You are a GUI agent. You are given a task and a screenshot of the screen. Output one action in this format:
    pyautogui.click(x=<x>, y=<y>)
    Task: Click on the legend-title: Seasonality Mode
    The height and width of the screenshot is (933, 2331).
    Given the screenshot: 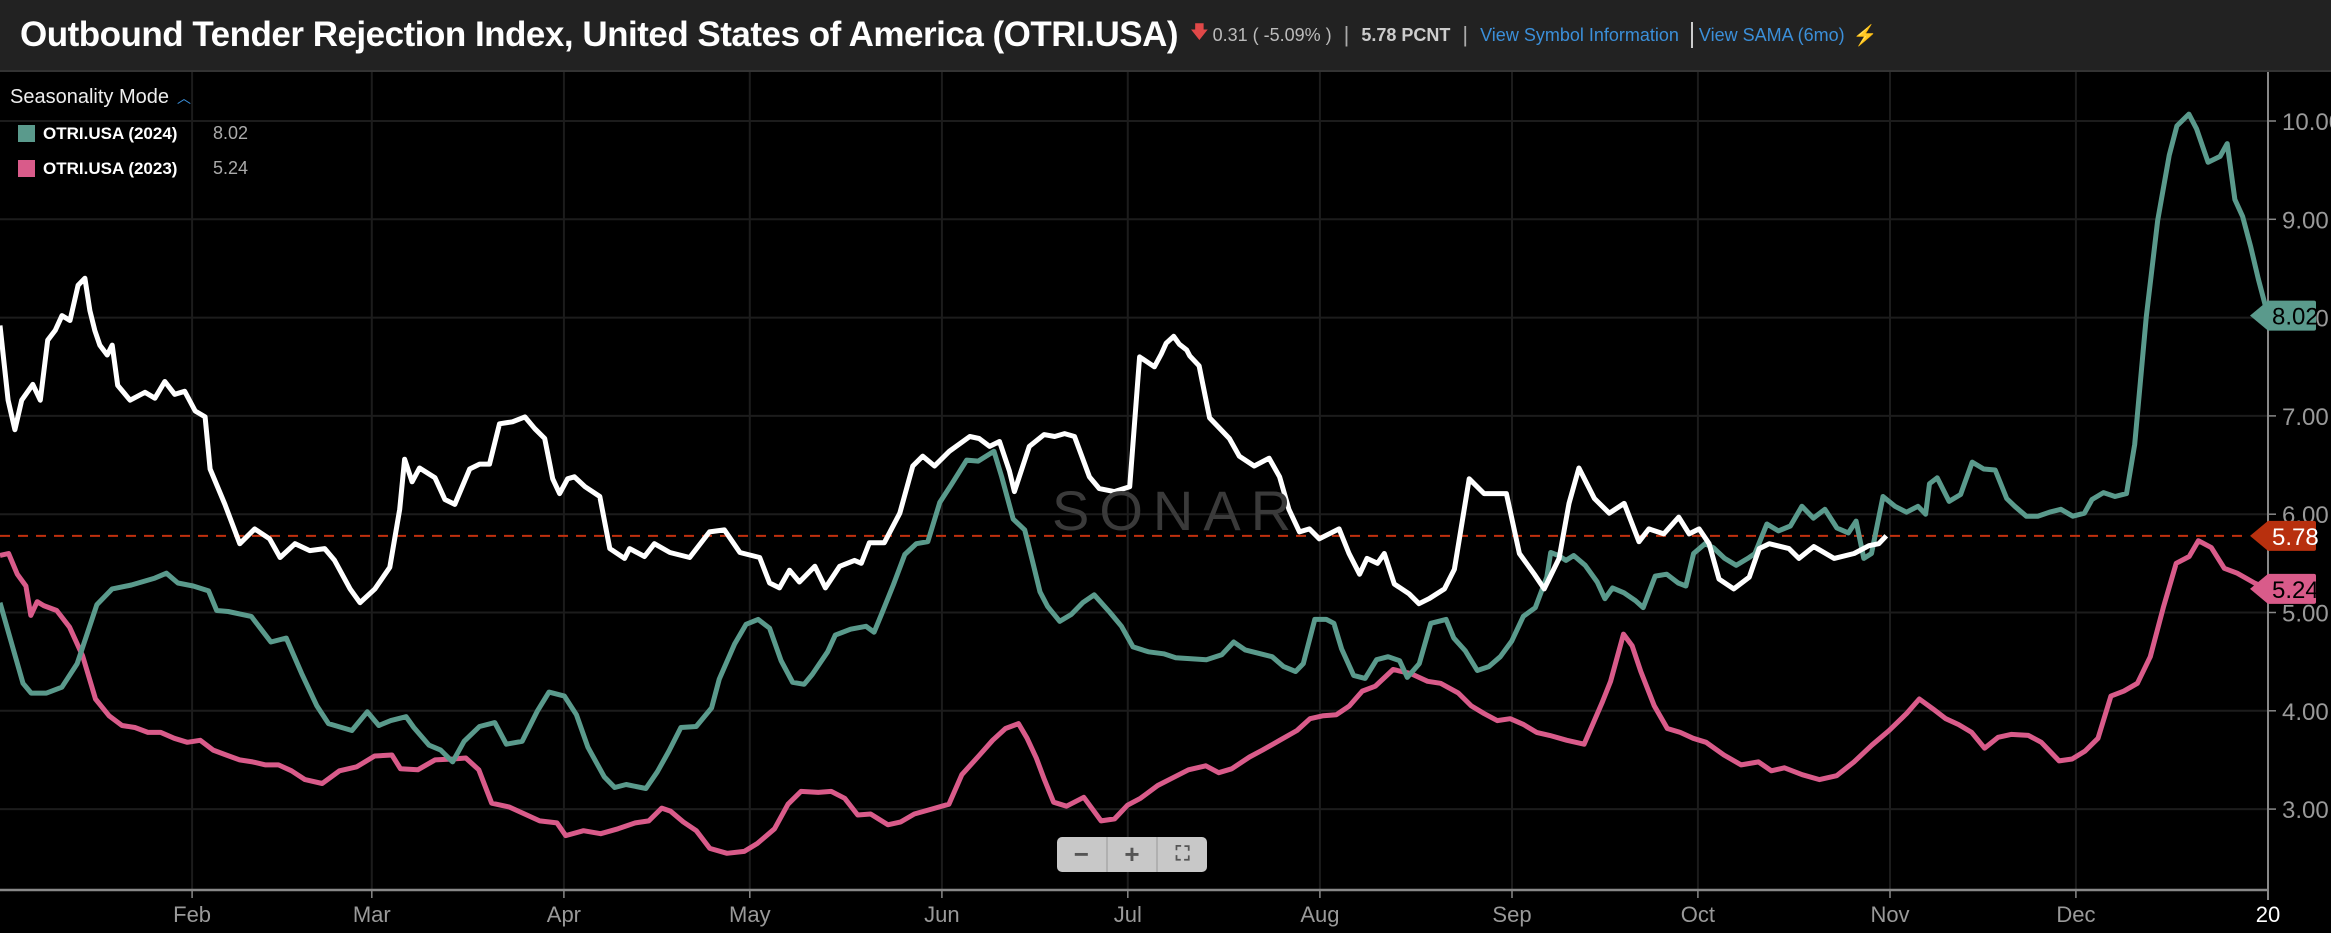 What is the action you would take?
    pyautogui.click(x=89, y=97)
    